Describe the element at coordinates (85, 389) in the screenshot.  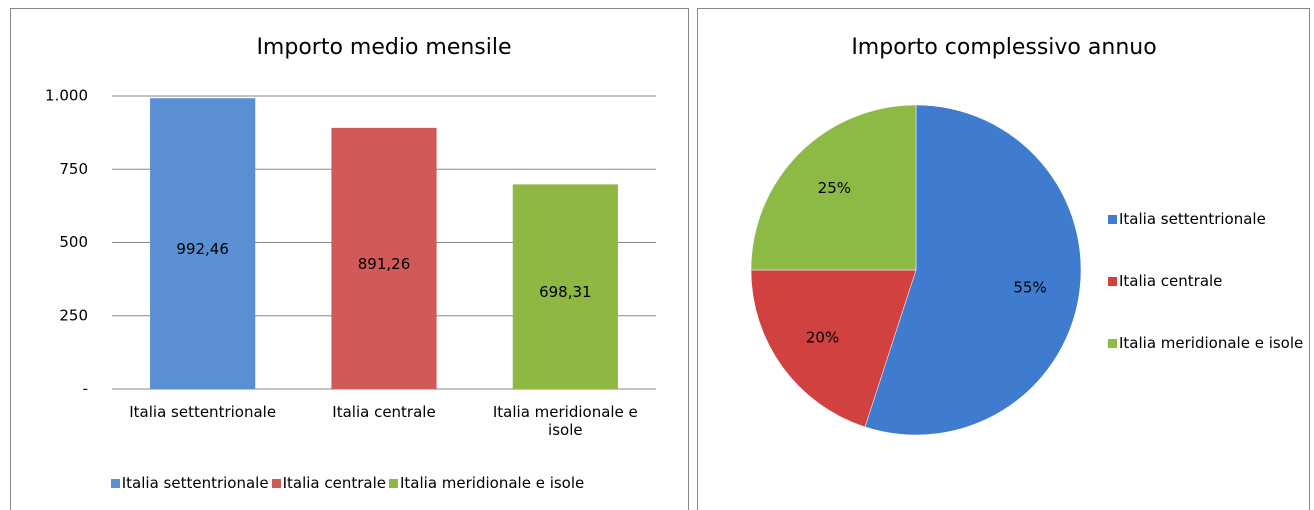
I see `y-tick-label: -` at that location.